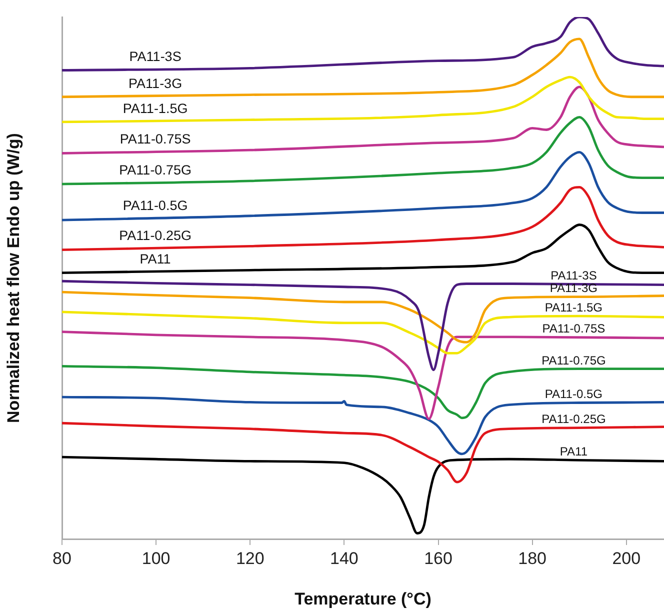 This screenshot has height=614, width=664. I want to click on x-tick-label: 80, so click(62, 558).